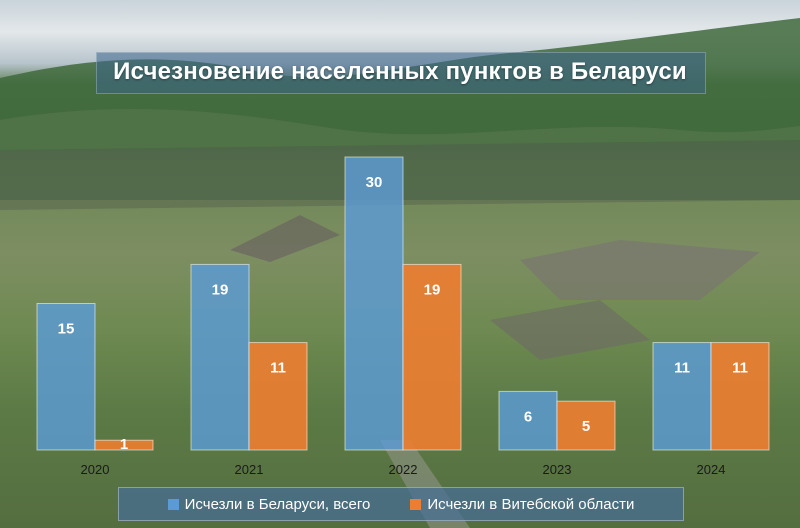 Image resolution: width=800 pixels, height=528 pixels. I want to click on bar-vitebsk-2021, so click(278, 396).